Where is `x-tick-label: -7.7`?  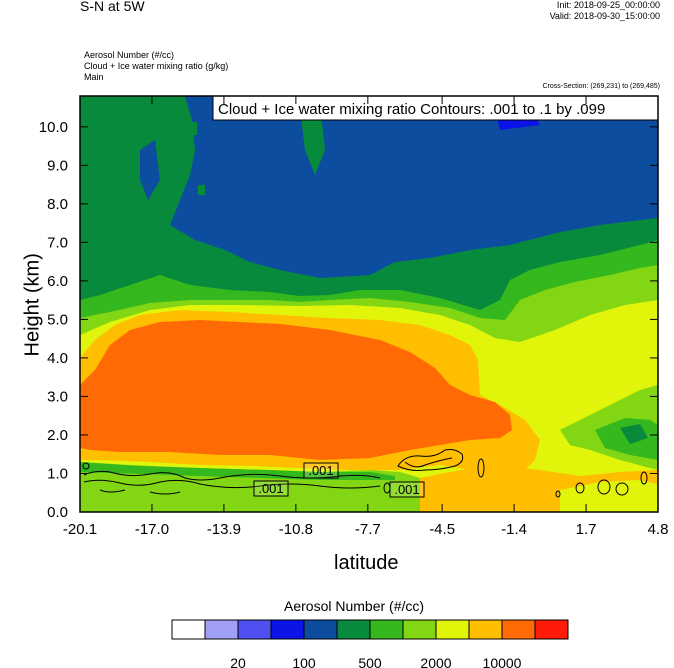 x-tick-label: -7.7 is located at coordinates (368, 529).